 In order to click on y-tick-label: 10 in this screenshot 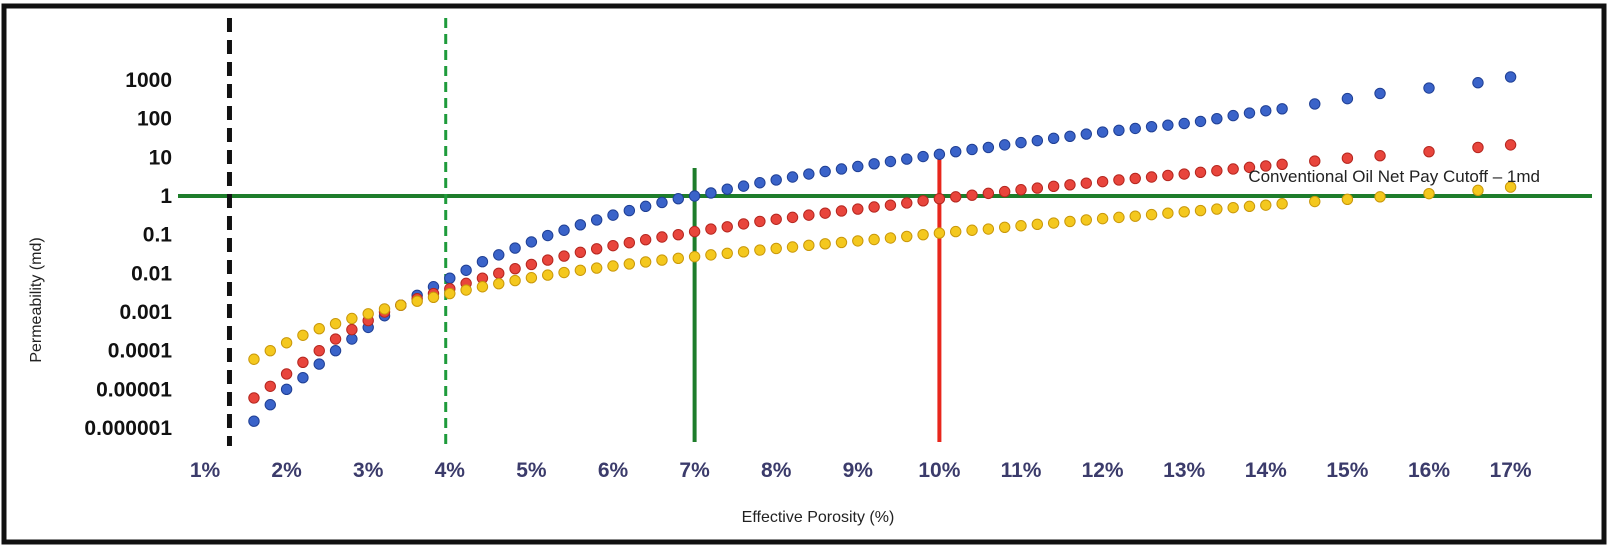, I will do `click(160, 157)`.